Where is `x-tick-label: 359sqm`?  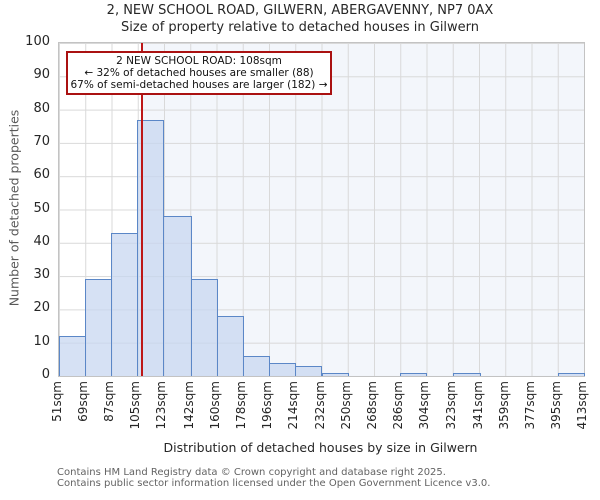 x-tick-label: 359sqm is located at coordinates (503, 405).